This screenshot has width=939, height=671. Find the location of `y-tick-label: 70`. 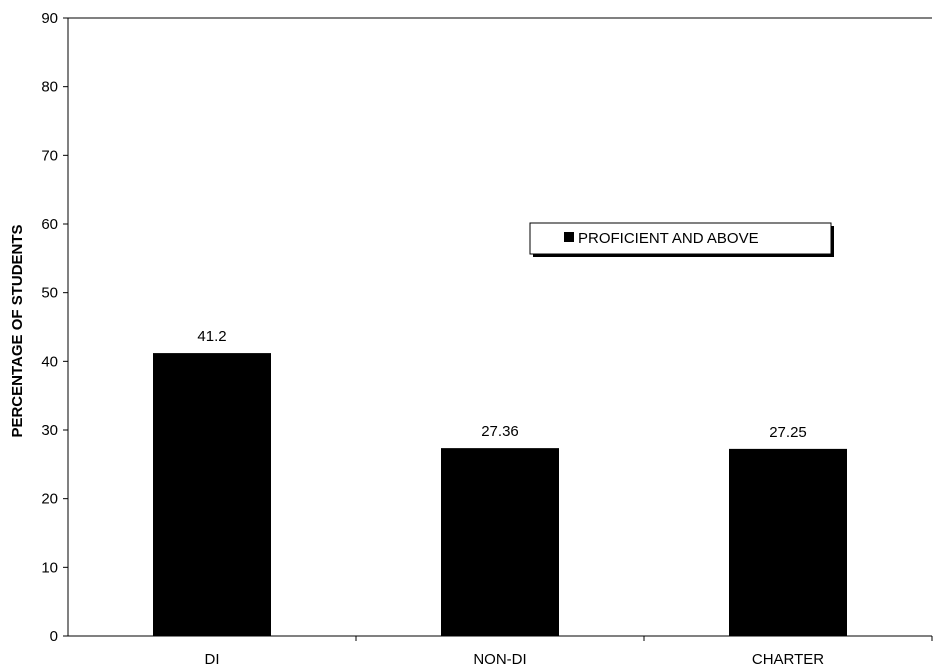

y-tick-label: 70 is located at coordinates (49, 155).